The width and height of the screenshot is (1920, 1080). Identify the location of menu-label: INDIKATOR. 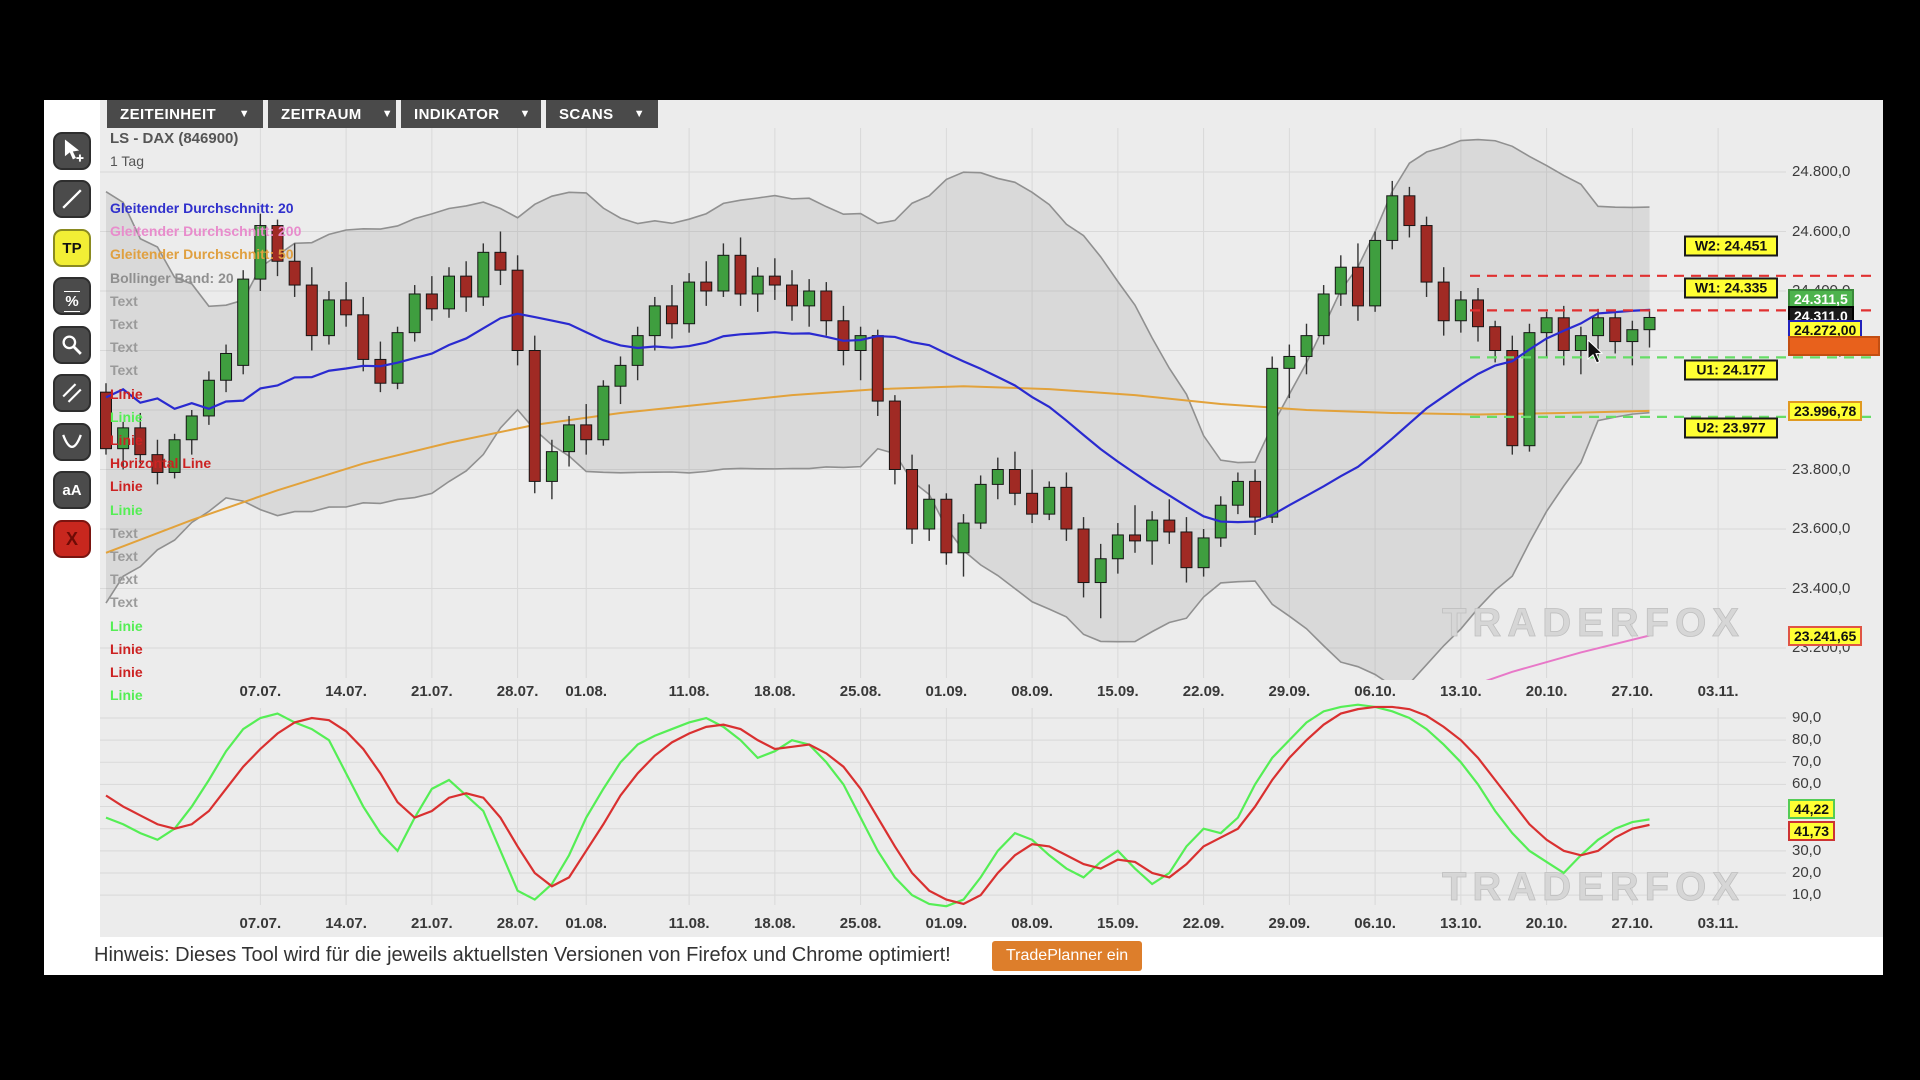
(457, 114).